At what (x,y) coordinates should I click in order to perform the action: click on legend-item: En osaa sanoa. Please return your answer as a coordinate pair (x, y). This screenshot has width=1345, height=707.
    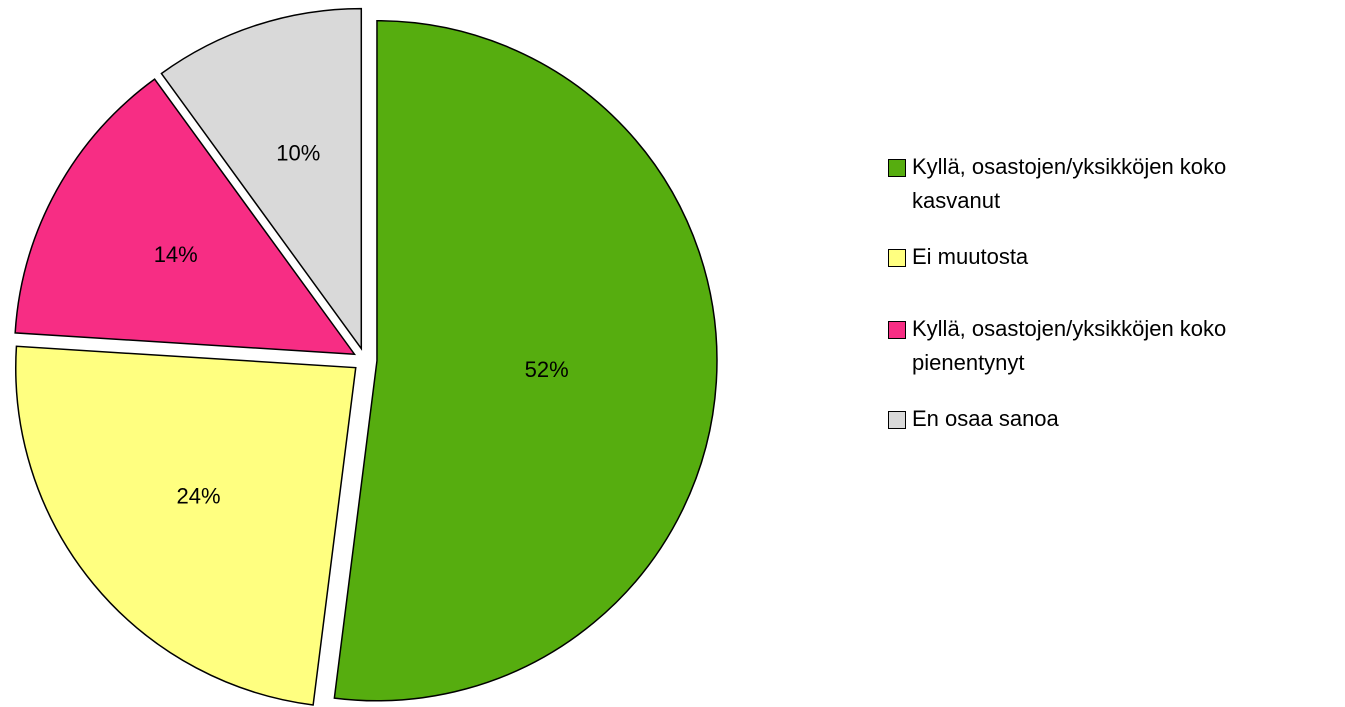
    Looking at the image, I should click on (1108, 419).